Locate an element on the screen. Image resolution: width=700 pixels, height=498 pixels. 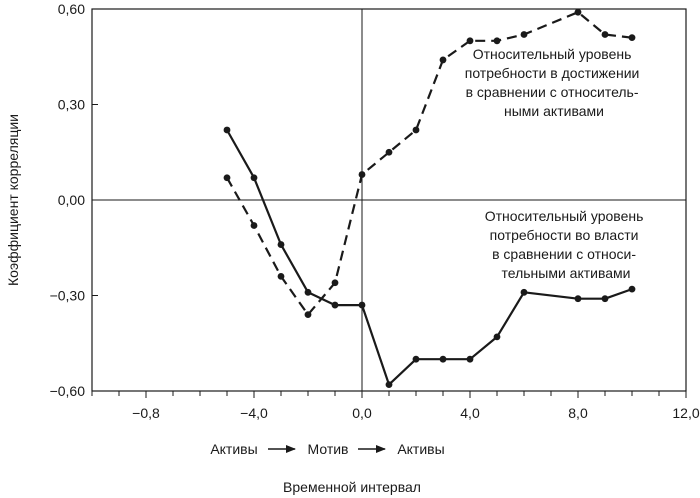
annotation-achievement-line-2: потребности в достижении is located at coordinates (552, 73).